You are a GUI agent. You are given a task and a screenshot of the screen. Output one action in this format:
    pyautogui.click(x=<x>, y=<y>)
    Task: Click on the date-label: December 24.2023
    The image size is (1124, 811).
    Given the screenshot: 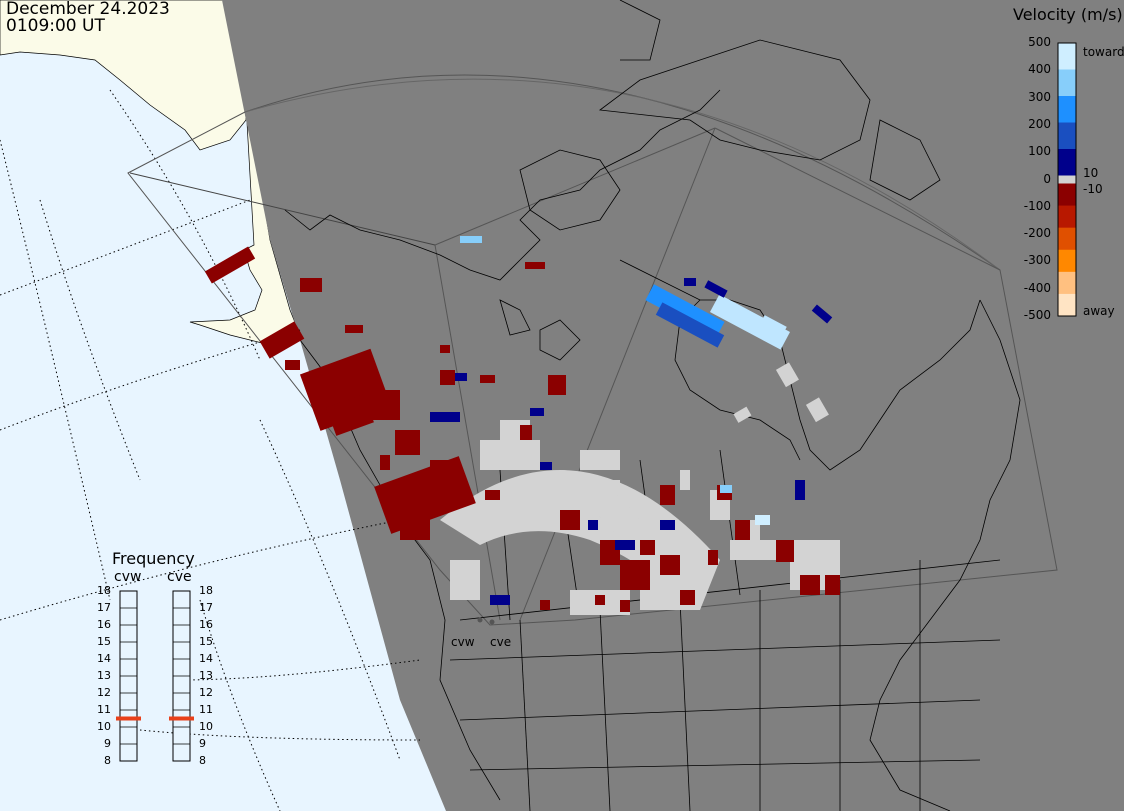 What is the action you would take?
    pyautogui.click(x=88, y=9)
    